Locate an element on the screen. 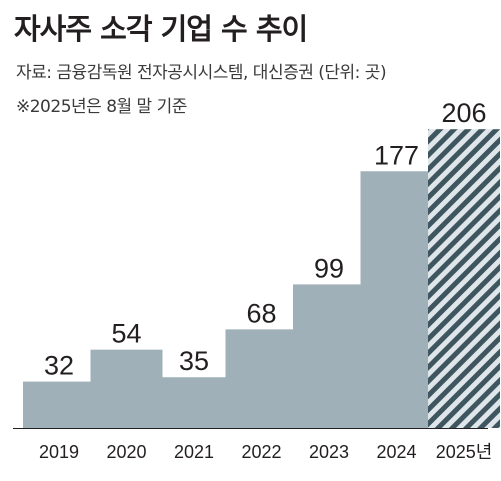 The image size is (501, 481). x-tick-2019: 2019 is located at coordinates (59, 452).